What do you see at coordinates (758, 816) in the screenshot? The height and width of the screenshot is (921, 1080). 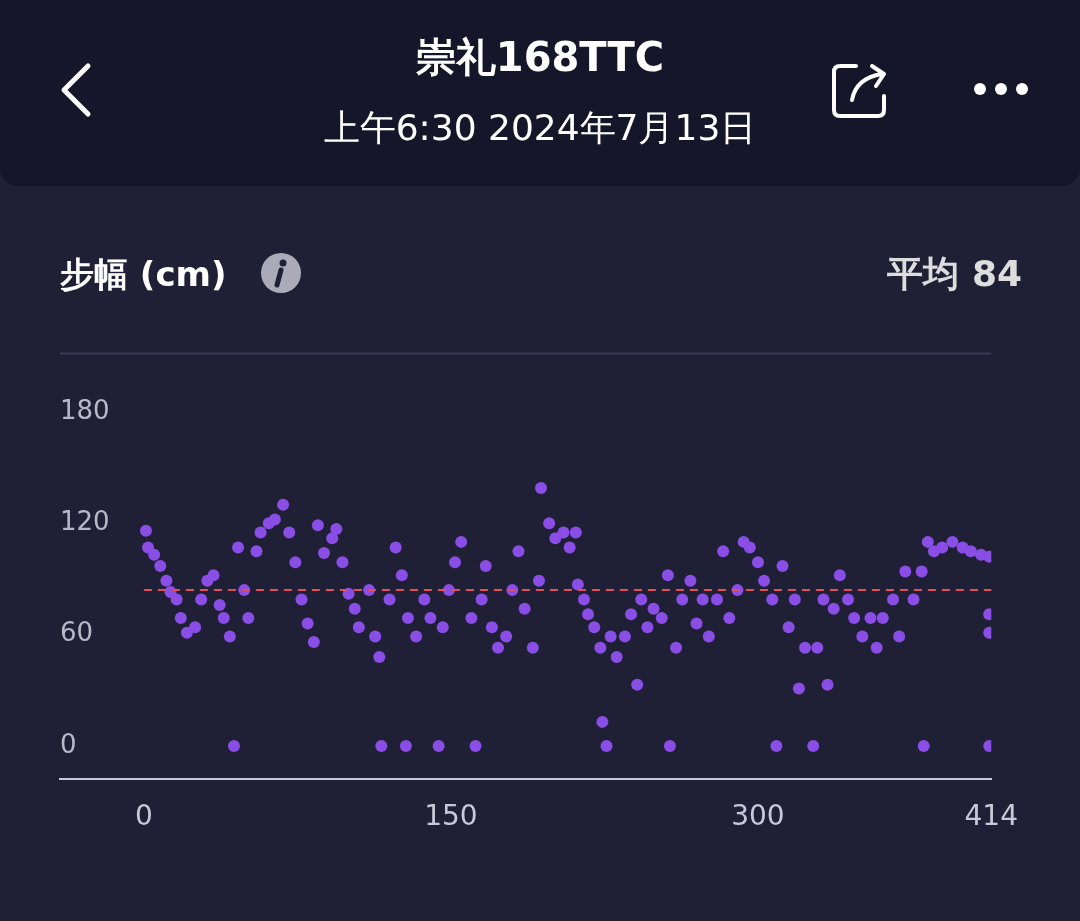 I see `x-tick-label: 300` at bounding box center [758, 816].